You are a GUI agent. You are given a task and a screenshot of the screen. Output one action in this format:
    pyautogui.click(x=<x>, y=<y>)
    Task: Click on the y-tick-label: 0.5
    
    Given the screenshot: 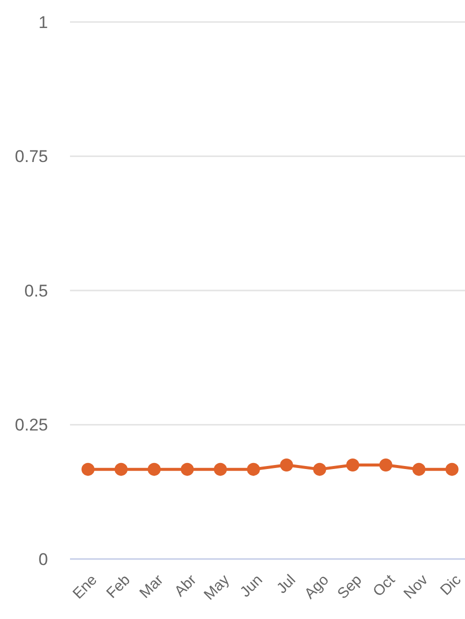 What is the action you would take?
    pyautogui.click(x=36, y=290)
    